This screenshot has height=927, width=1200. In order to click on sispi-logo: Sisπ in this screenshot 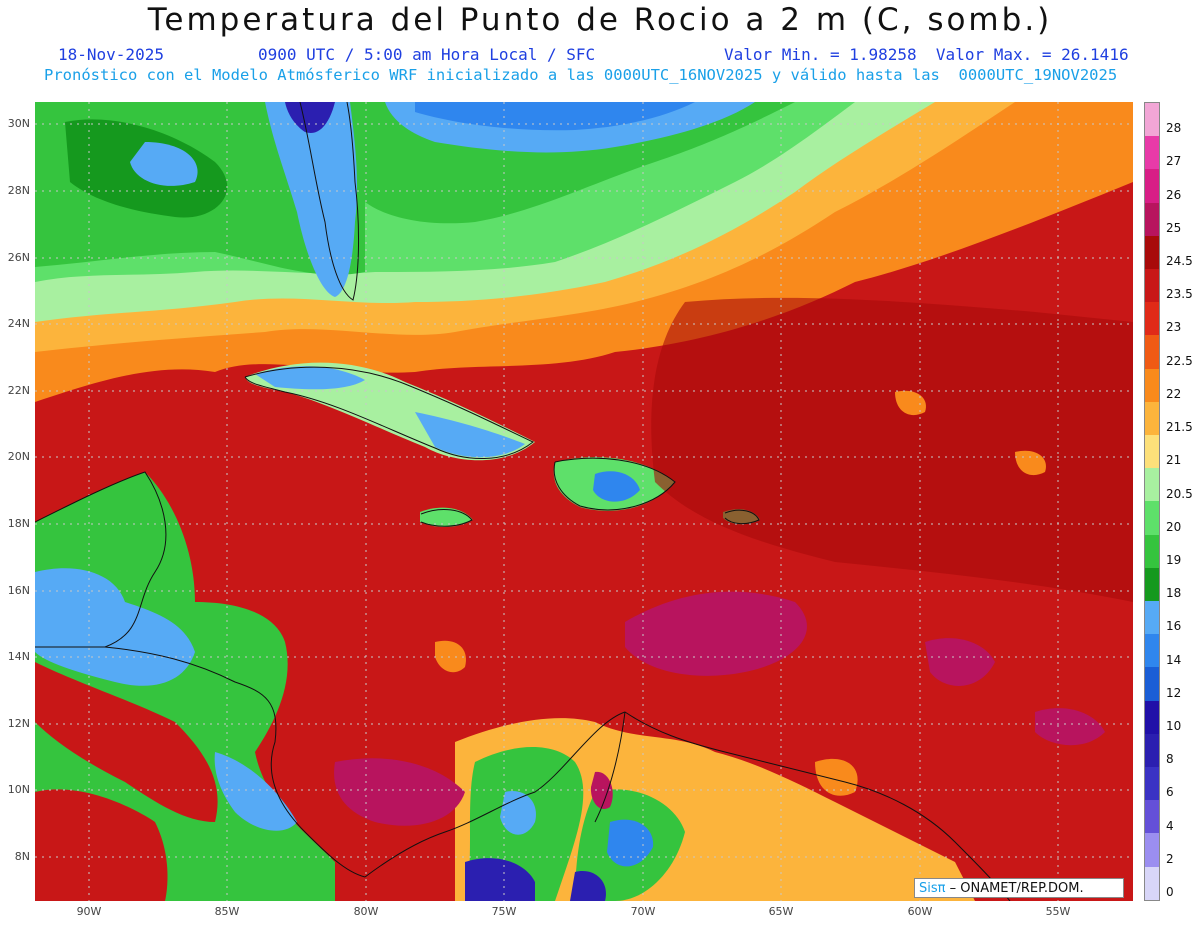, I will do `click(932, 888)`.